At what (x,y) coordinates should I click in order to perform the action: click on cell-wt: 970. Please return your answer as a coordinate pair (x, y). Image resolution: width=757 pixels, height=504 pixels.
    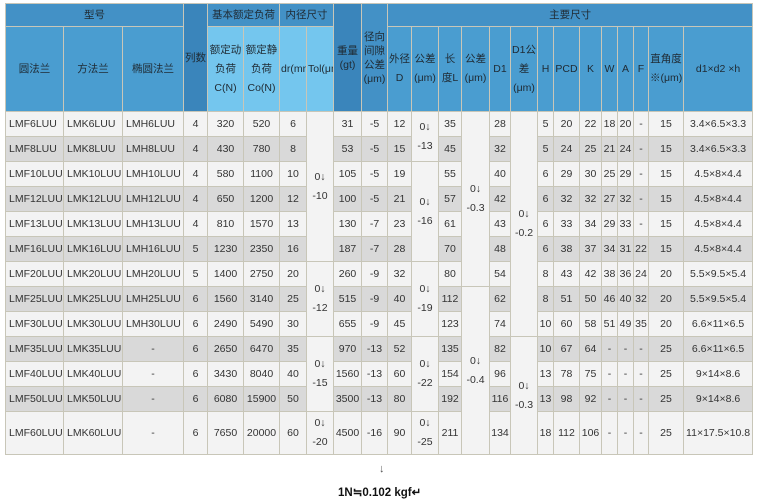
    Looking at the image, I should click on (347, 349).